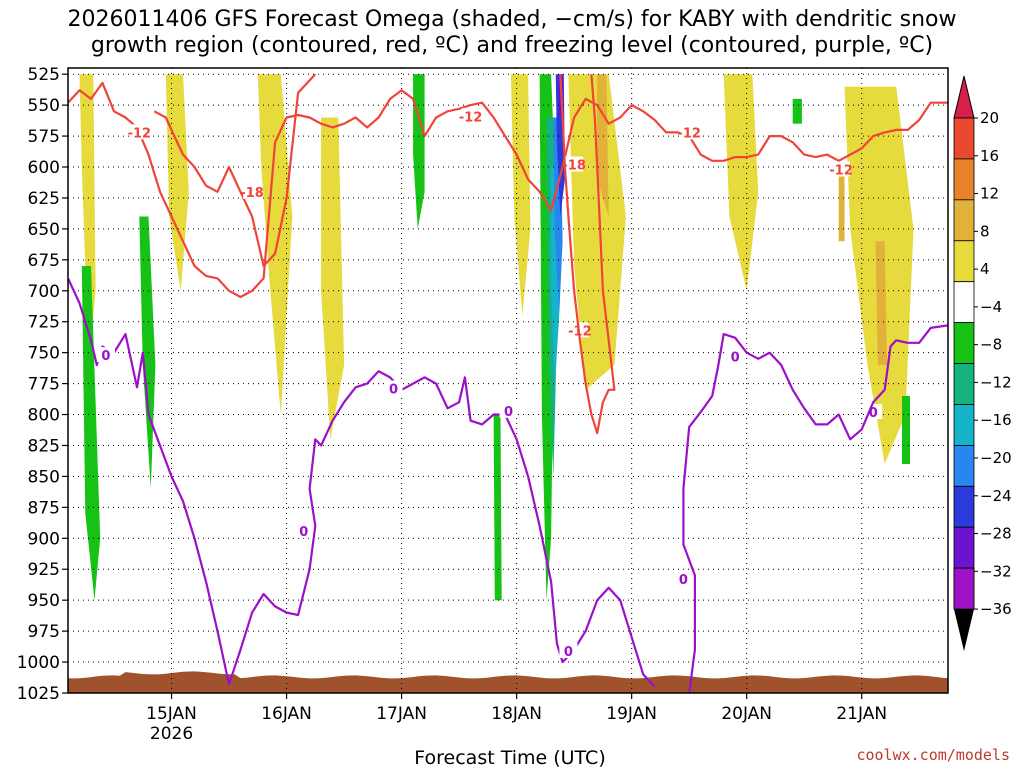  Describe the element at coordinates (985, 231) in the screenshot. I see `colorbar-tick-label: 8` at that location.